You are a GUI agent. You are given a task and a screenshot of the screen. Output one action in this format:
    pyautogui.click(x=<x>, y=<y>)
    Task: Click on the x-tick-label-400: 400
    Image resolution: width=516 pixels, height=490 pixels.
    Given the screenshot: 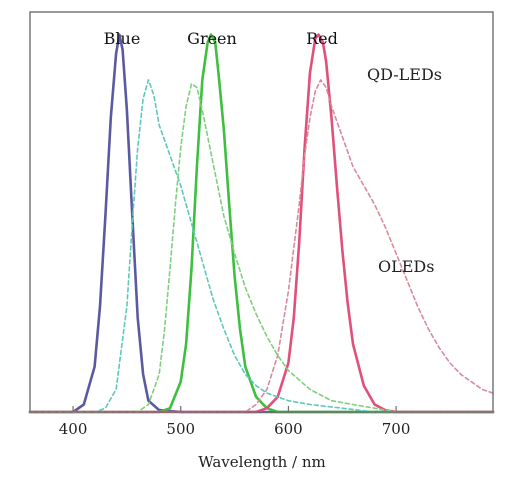 What is the action you would take?
    pyautogui.click(x=73, y=429)
    